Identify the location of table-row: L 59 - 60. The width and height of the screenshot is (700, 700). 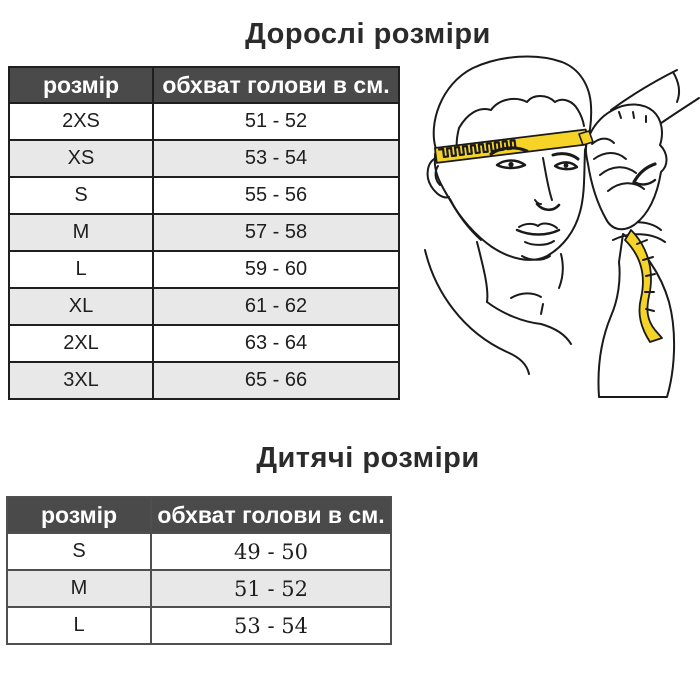
(204, 269).